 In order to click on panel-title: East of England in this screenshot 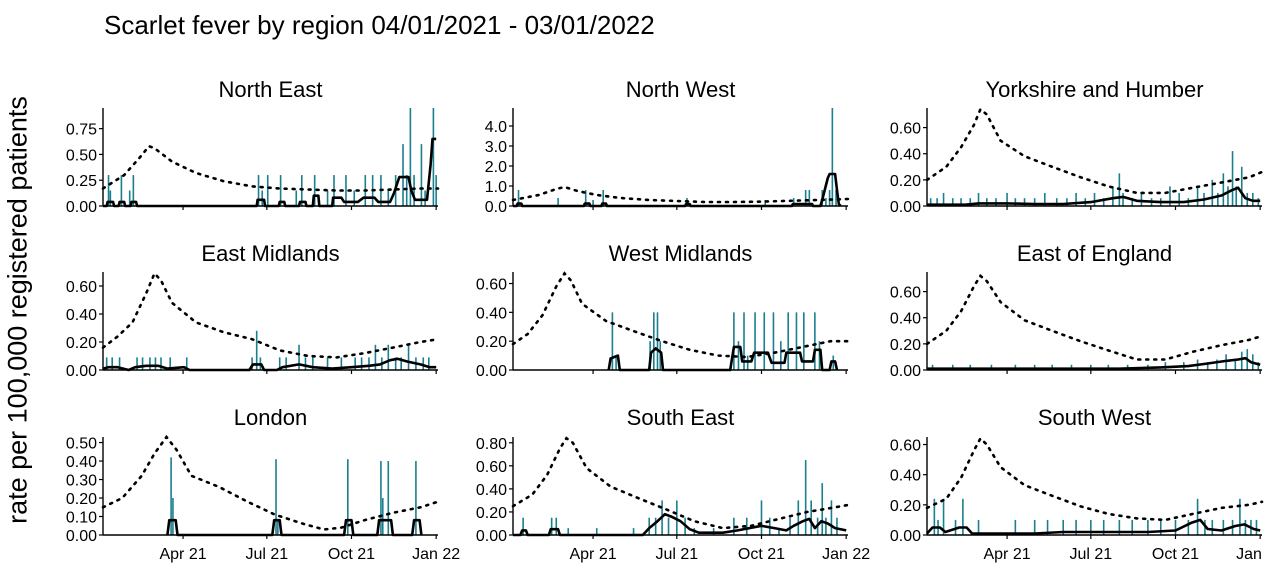, I will do `click(1094, 253)`.